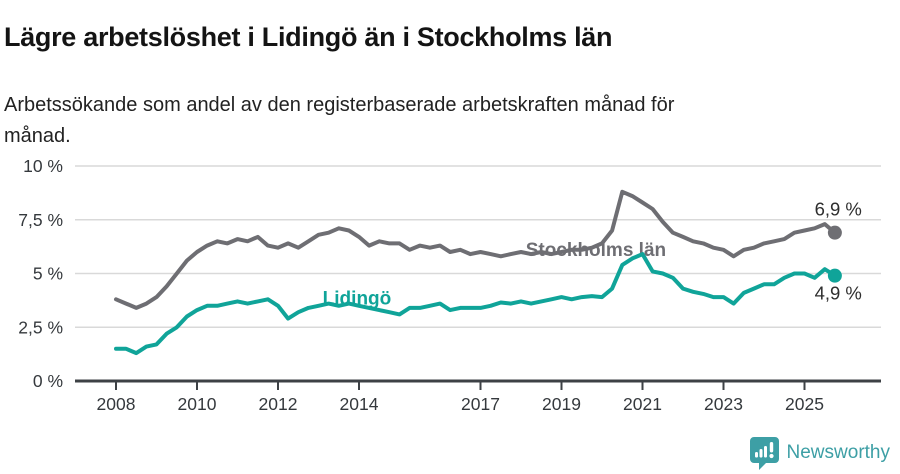 This screenshot has width=900, height=474. Describe the element at coordinates (804, 404) in the screenshot. I see `x-tick-label: 2025` at that location.